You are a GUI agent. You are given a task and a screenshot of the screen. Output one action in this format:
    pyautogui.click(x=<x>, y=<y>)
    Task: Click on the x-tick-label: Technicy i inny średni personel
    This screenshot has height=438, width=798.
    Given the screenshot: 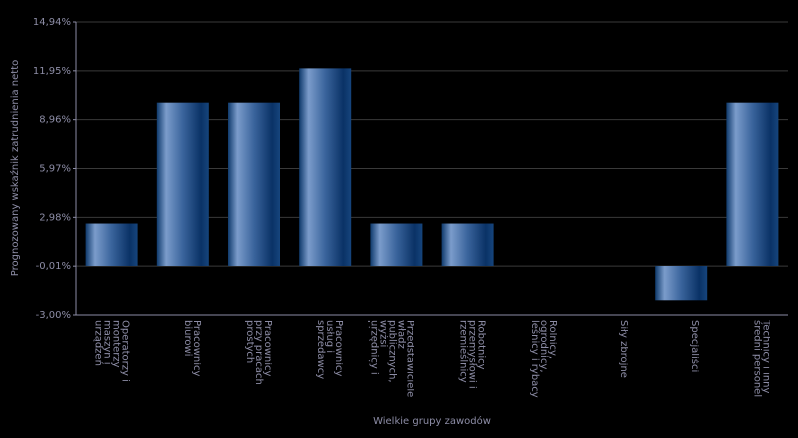 What is the action you would take?
    pyautogui.click(x=761, y=359)
    